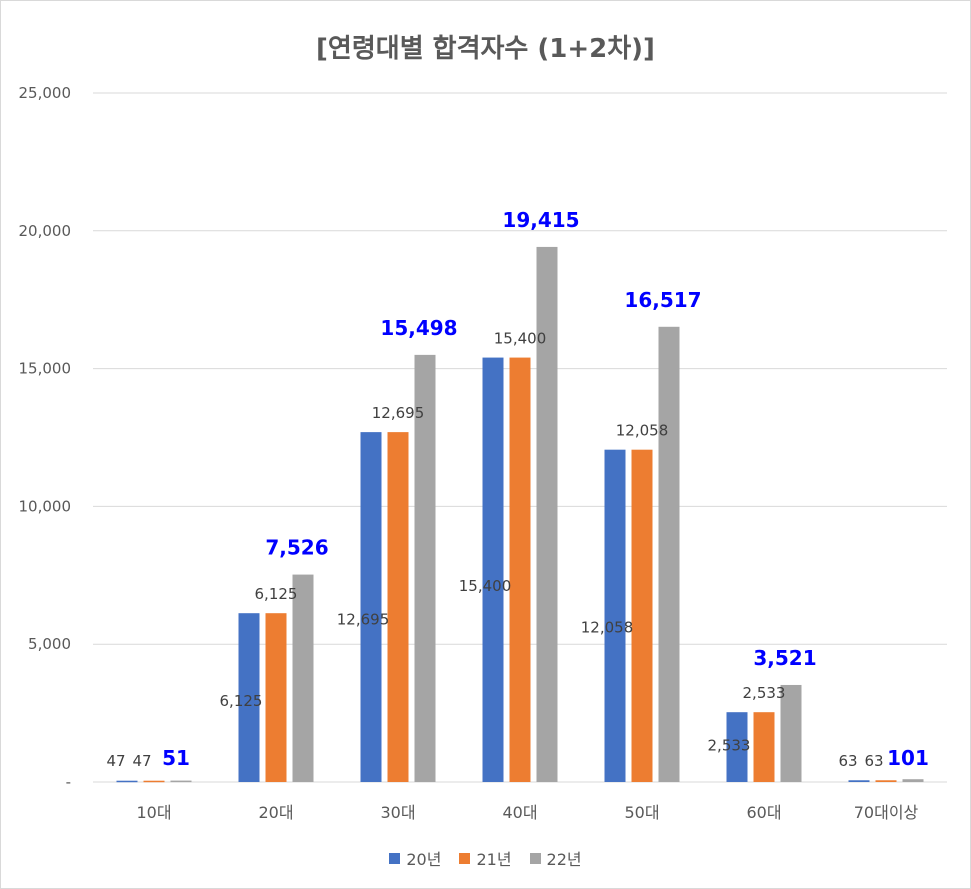 The image size is (971, 889). I want to click on data-label-22: 7,526, so click(296, 548).